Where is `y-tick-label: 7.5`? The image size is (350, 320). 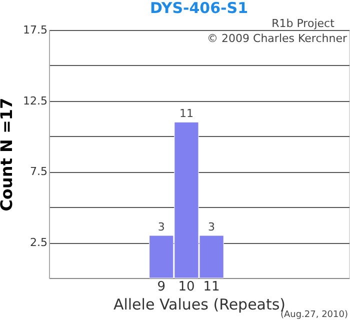 y-tick-label: 7.5 is located at coordinates (39, 171).